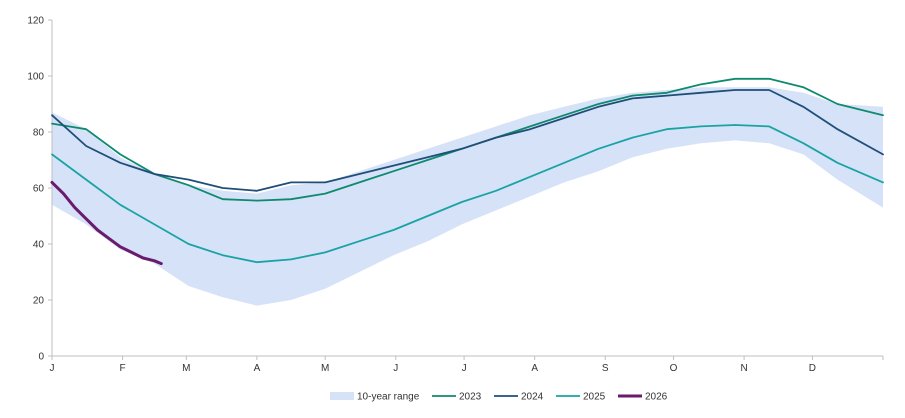 Image resolution: width=905 pixels, height=418 pixels. Describe the element at coordinates (123, 368) in the screenshot. I see `x-tick-label: F` at that location.